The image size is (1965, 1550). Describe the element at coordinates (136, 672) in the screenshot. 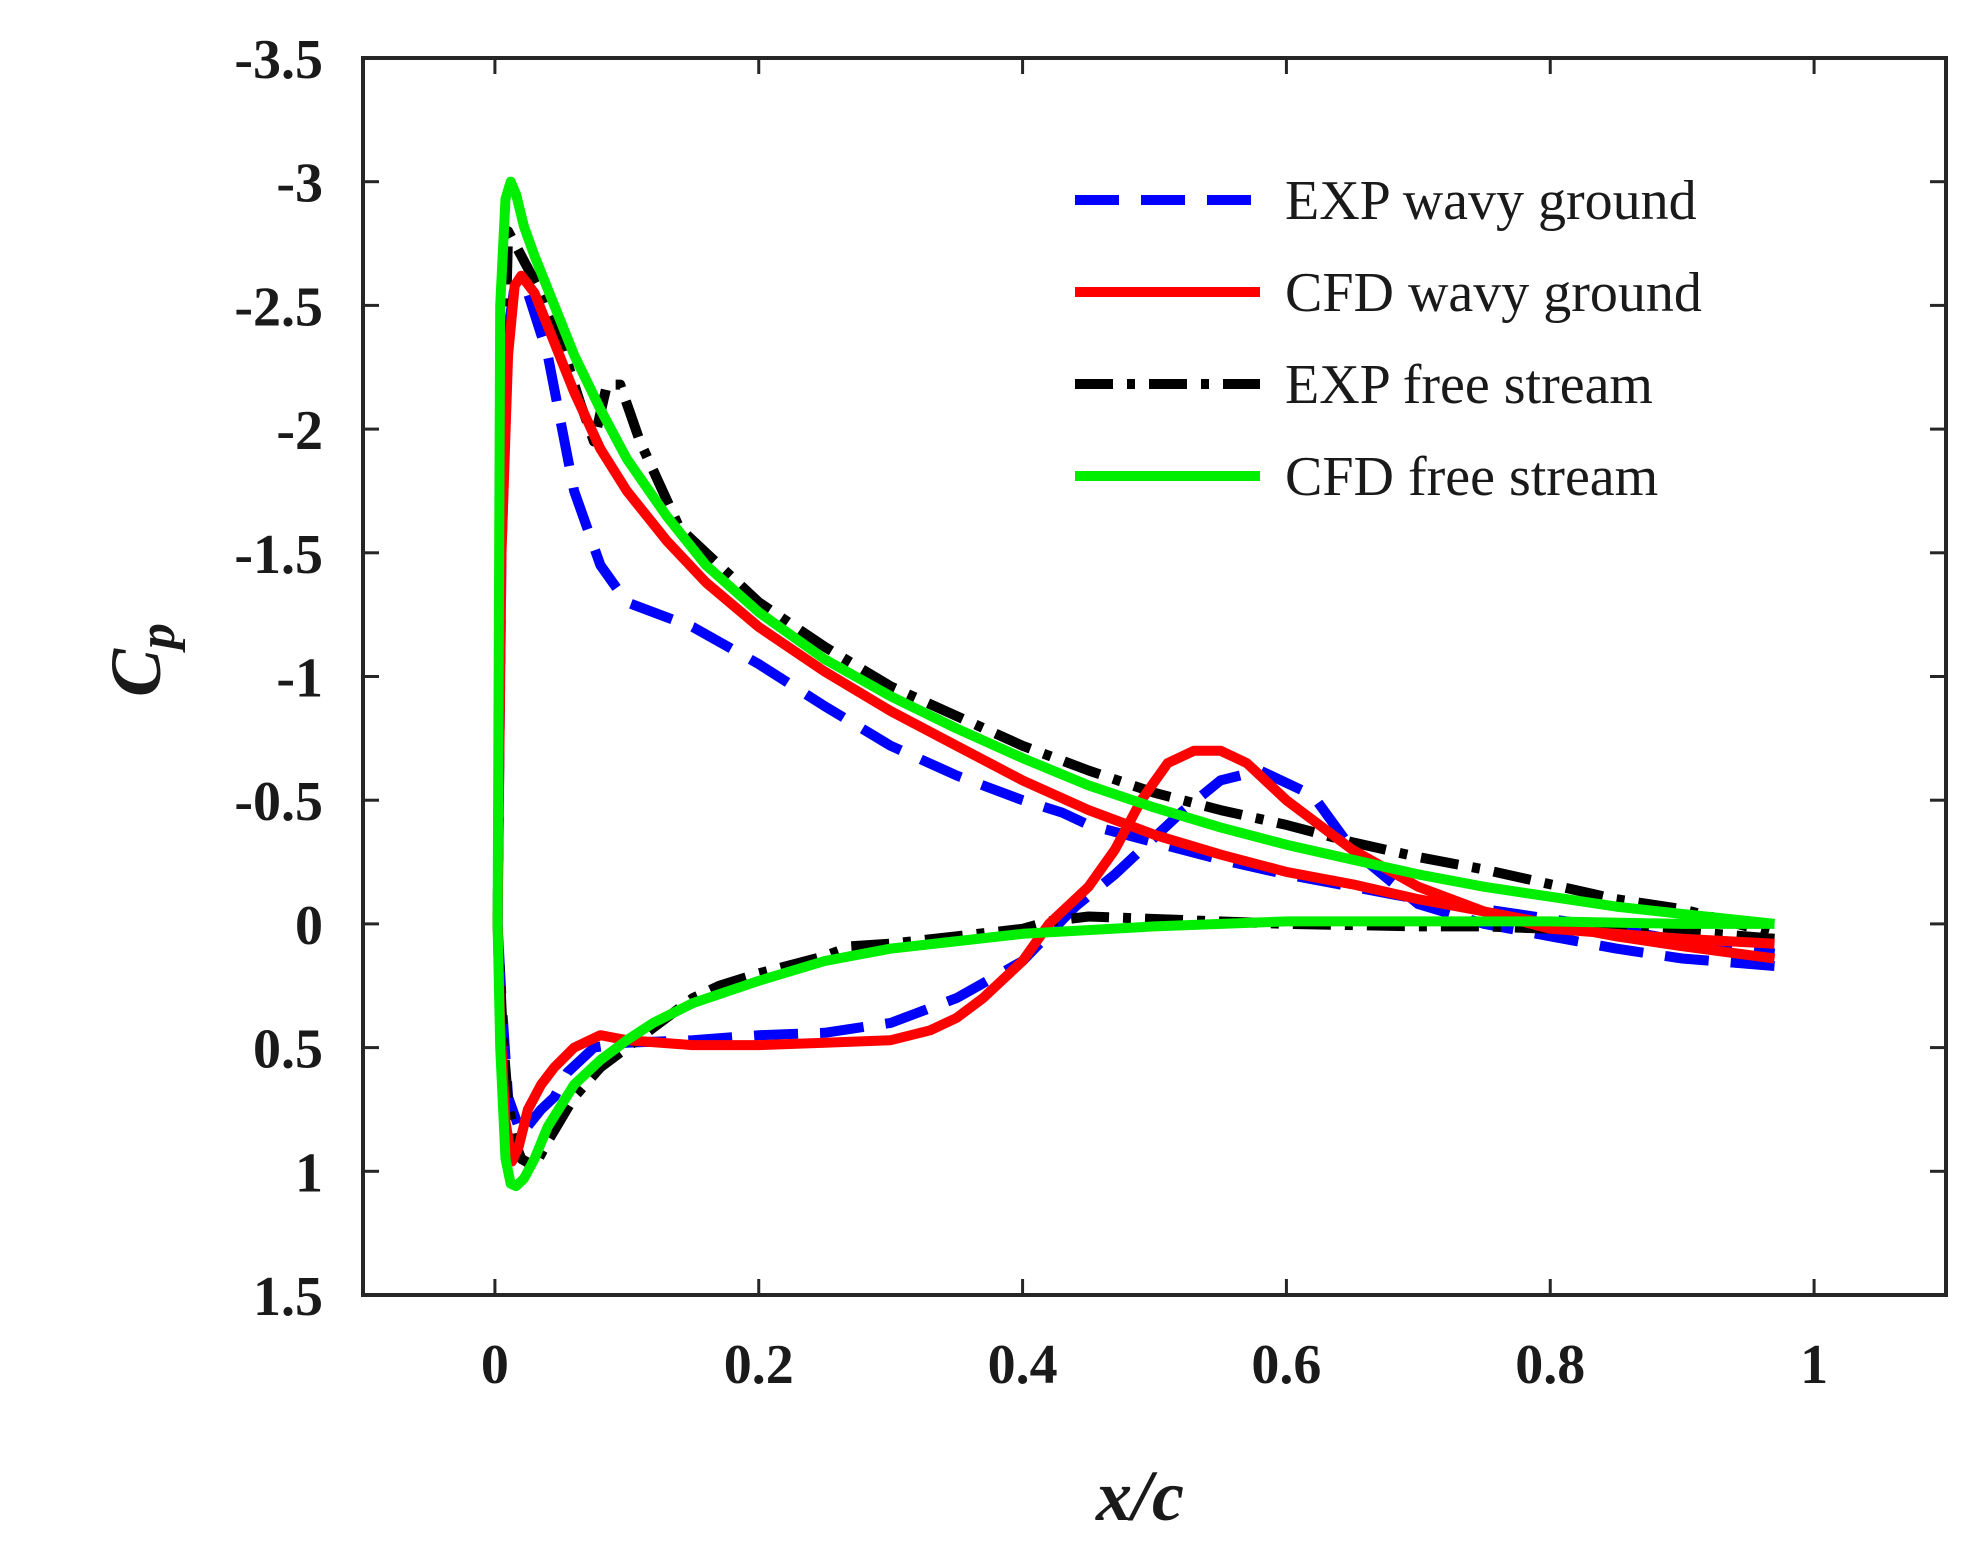

I see `y-axis-label-main: C` at that location.